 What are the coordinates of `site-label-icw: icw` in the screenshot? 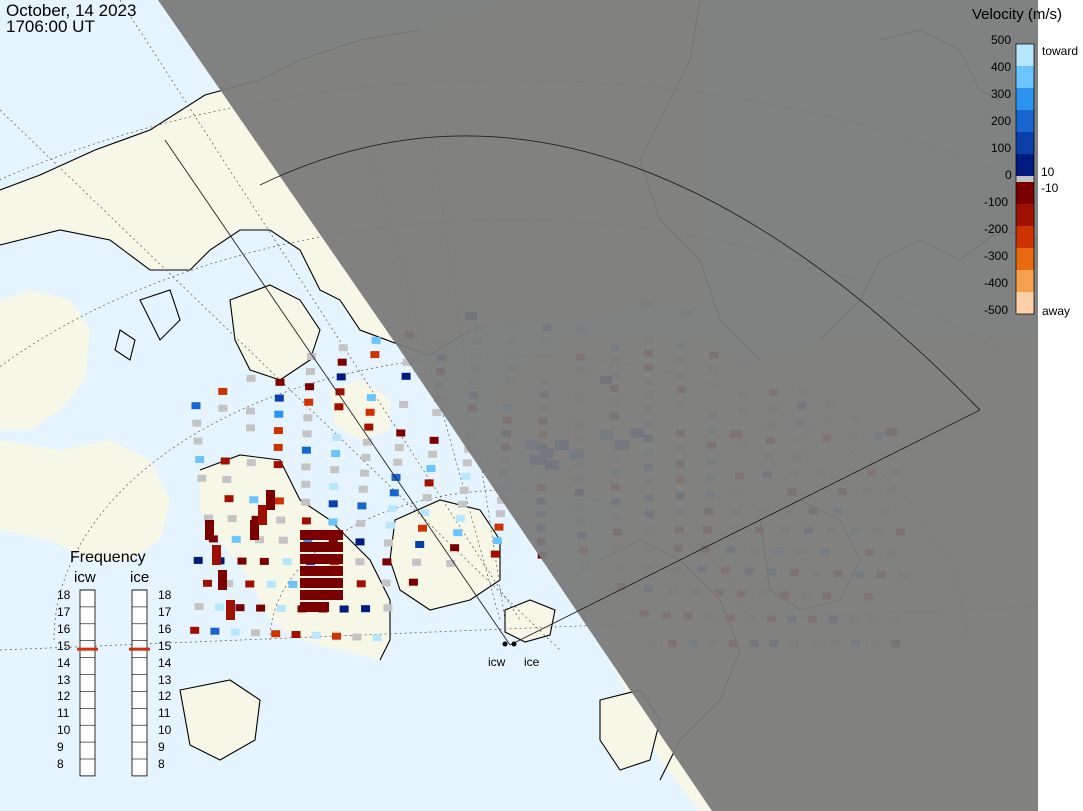 It's located at (497, 662).